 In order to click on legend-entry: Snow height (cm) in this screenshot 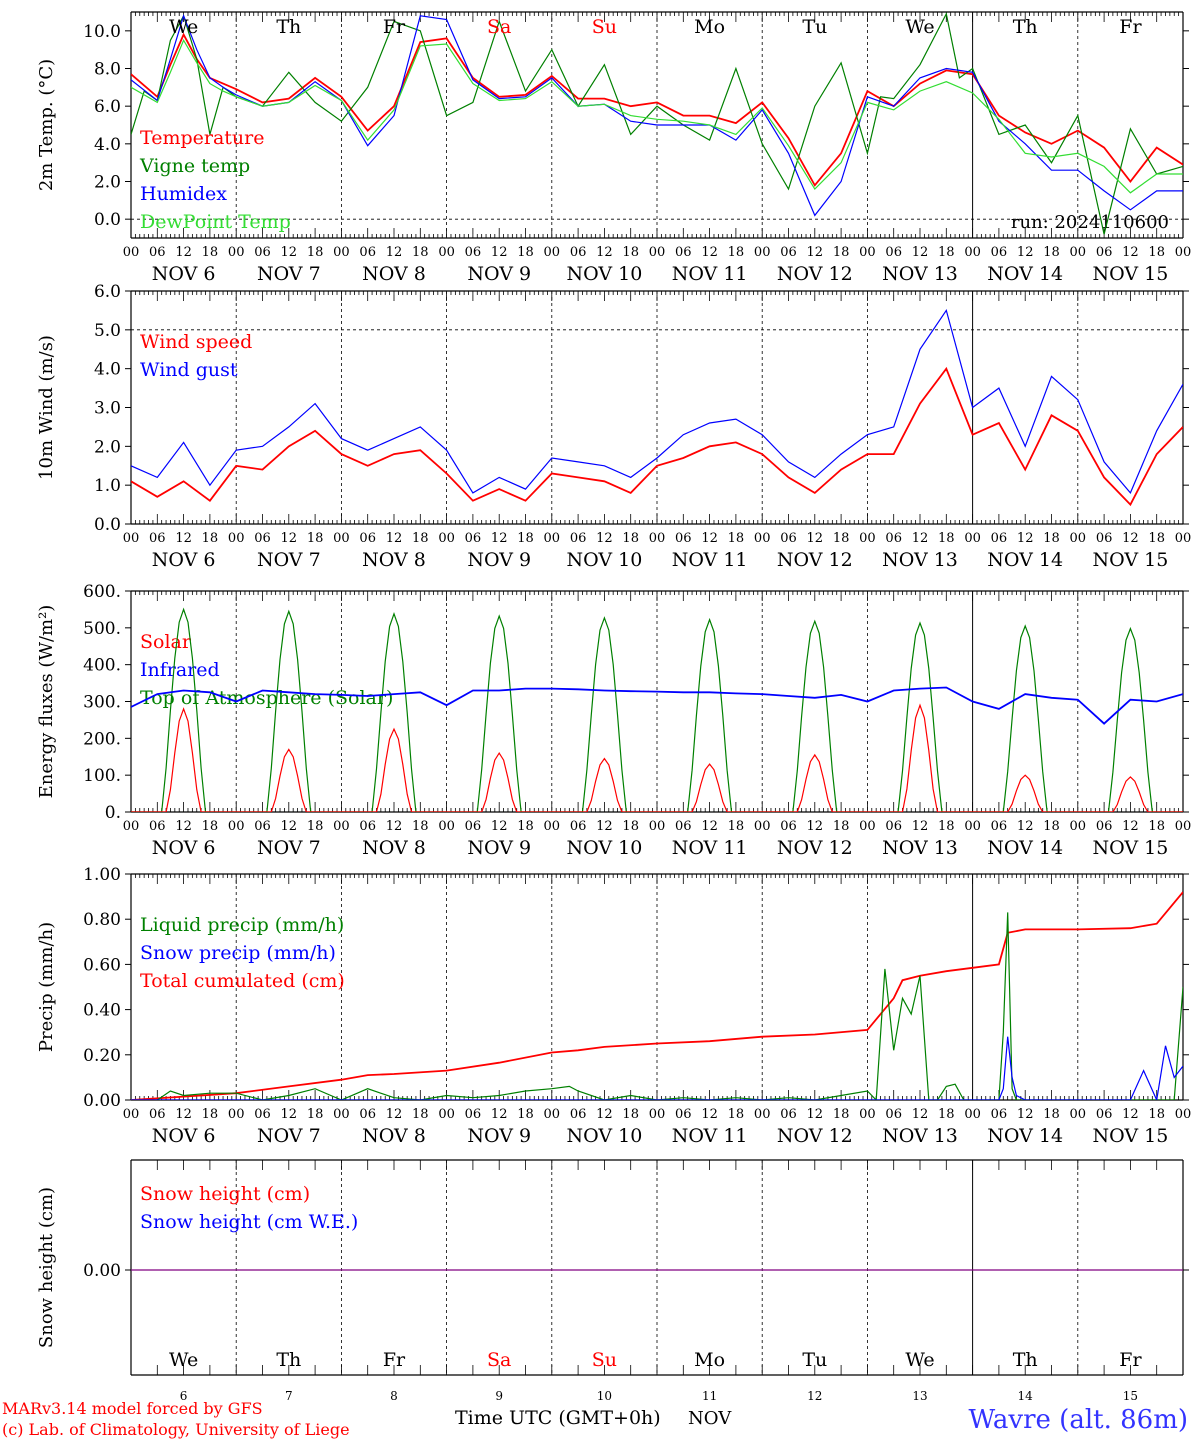, I will do `click(225, 1194)`.